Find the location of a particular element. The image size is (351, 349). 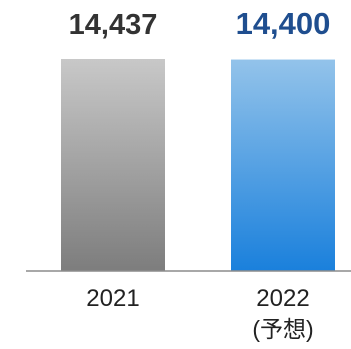

value-label-2021: 14,437 is located at coordinates (113, 25).